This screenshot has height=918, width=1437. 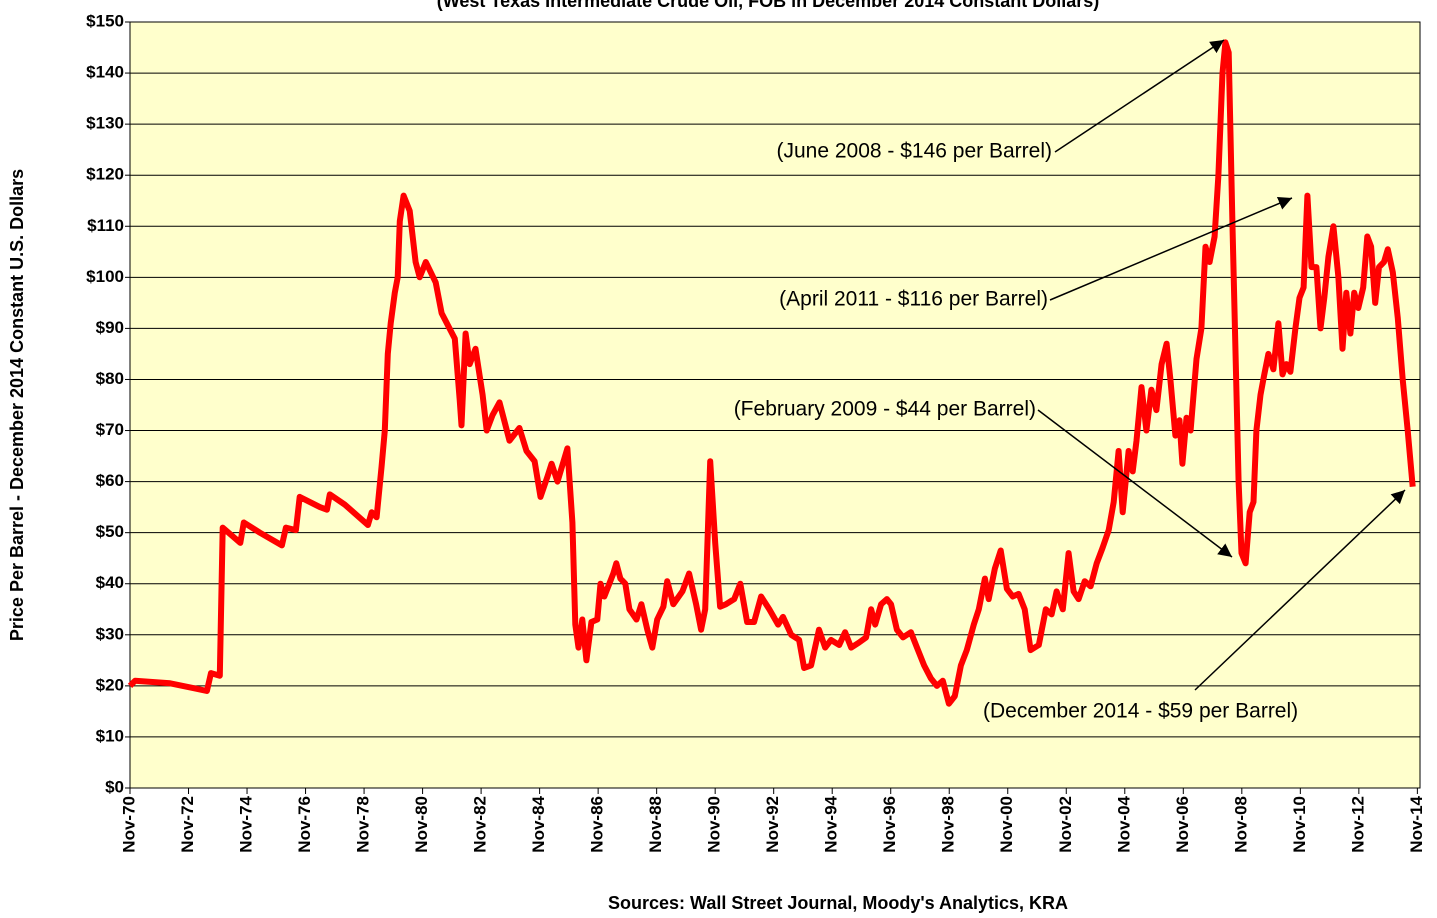 I want to click on x-tick-label: Nov-82, so click(x=480, y=824).